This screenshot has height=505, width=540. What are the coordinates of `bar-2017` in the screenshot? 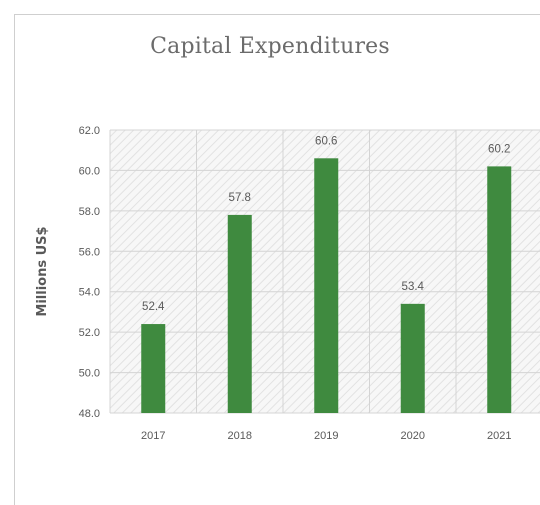 It's located at (153, 368).